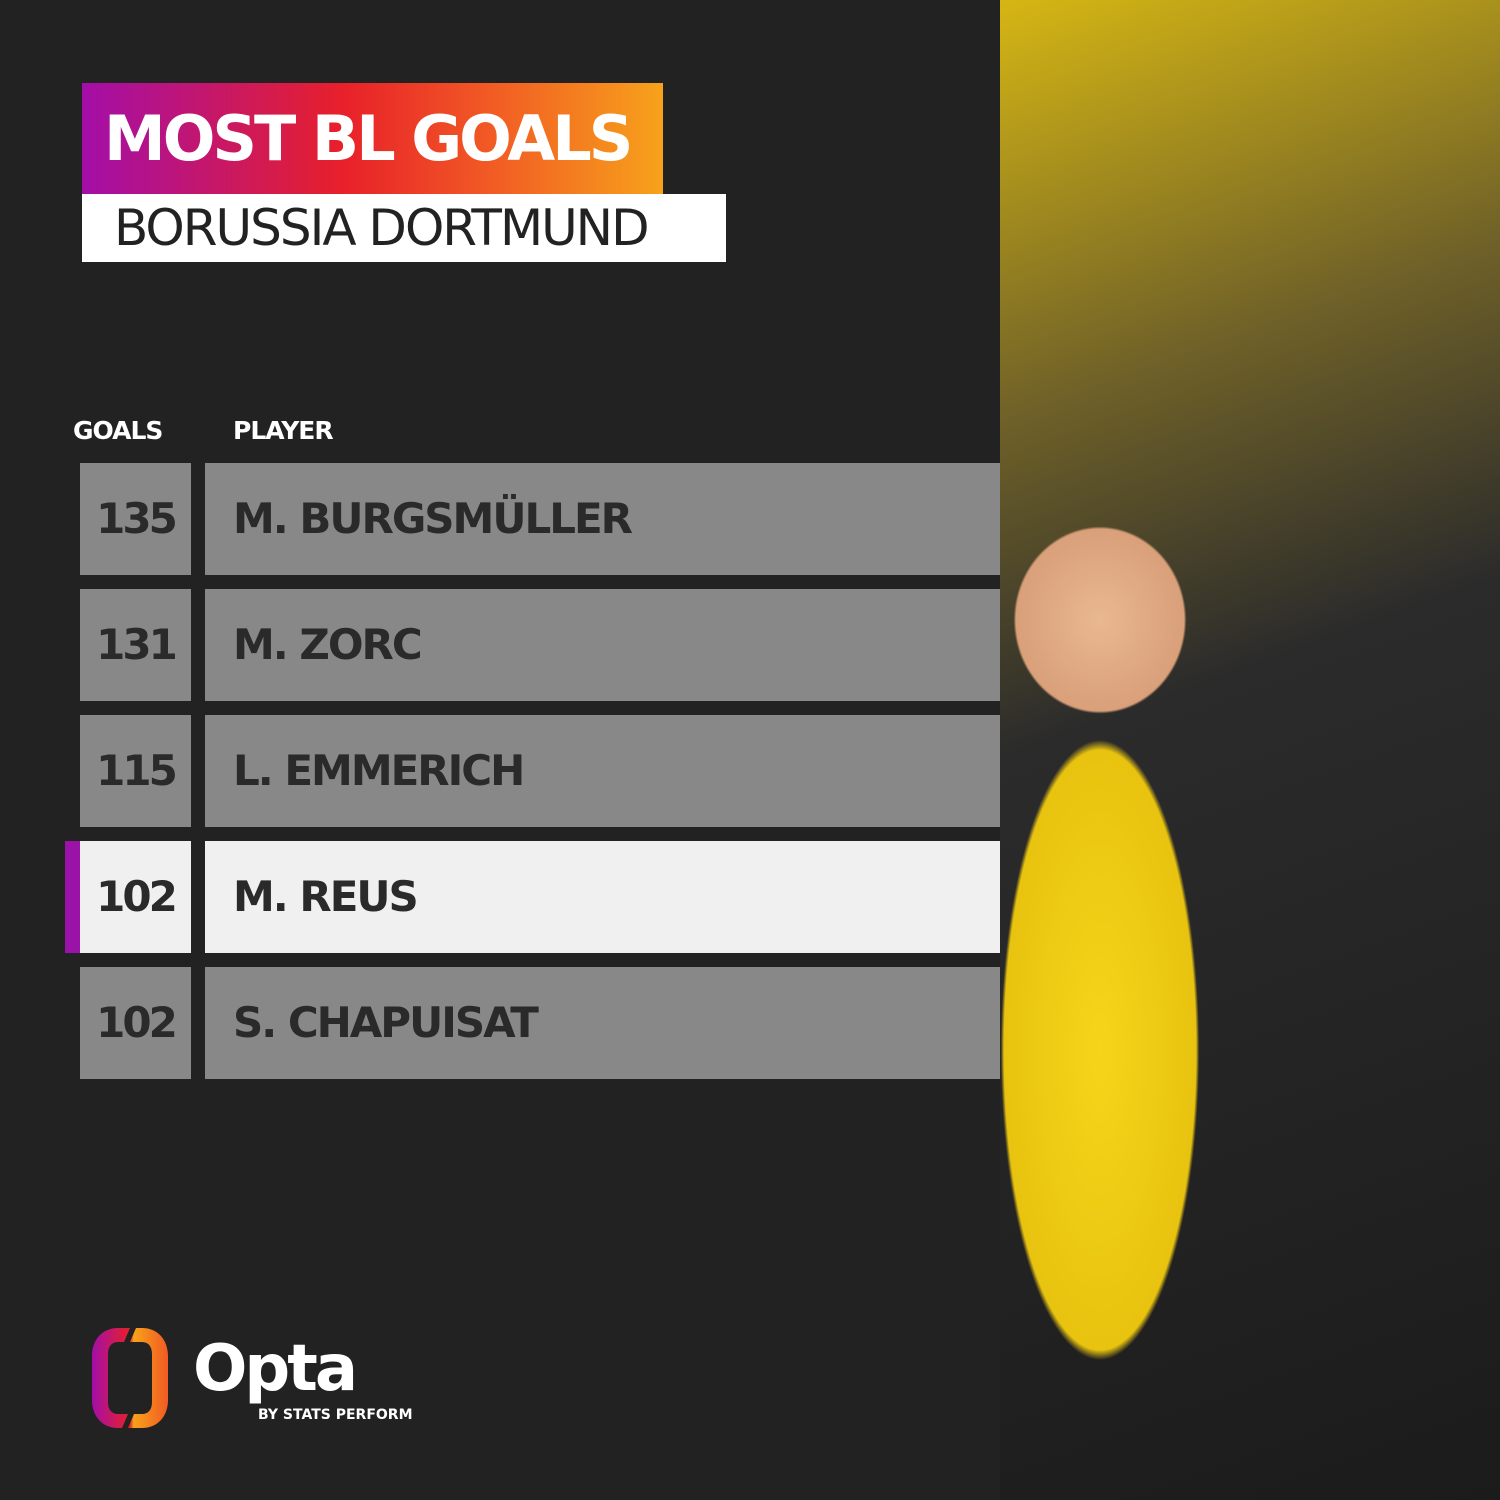  I want to click on player-cell: S. CHAPUISAT, so click(602, 1023).